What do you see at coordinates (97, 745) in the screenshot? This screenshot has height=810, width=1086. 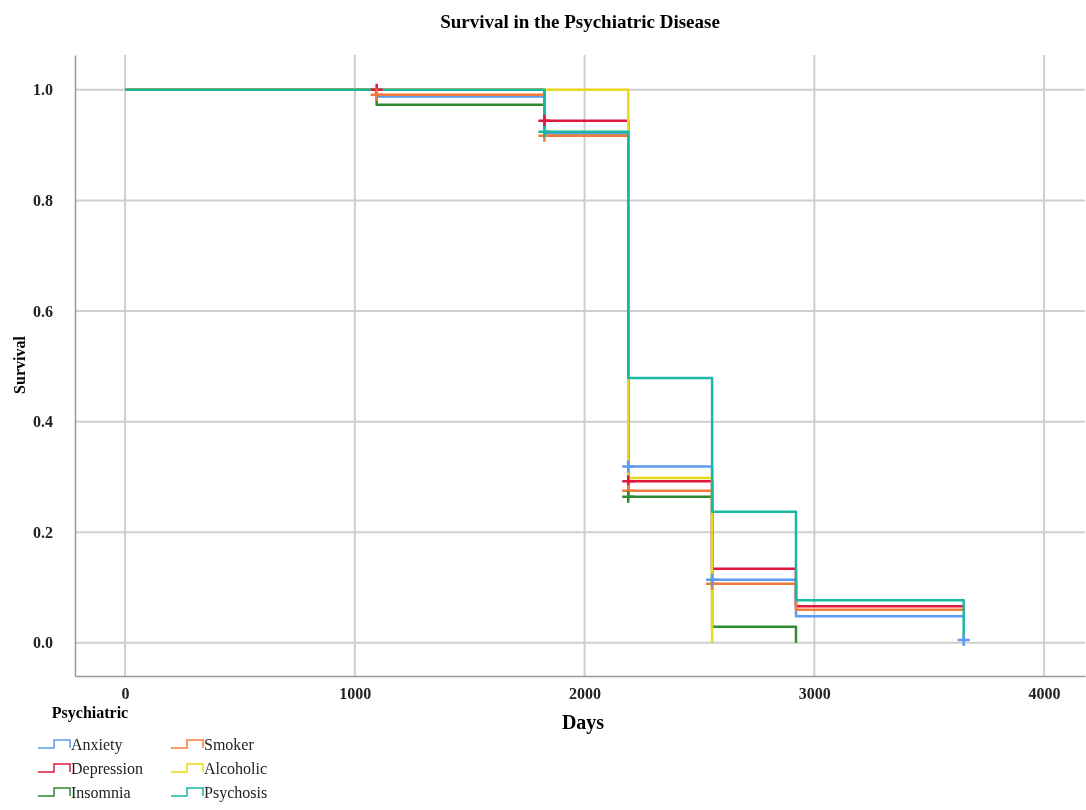 I see `legend-label: Anxiety` at bounding box center [97, 745].